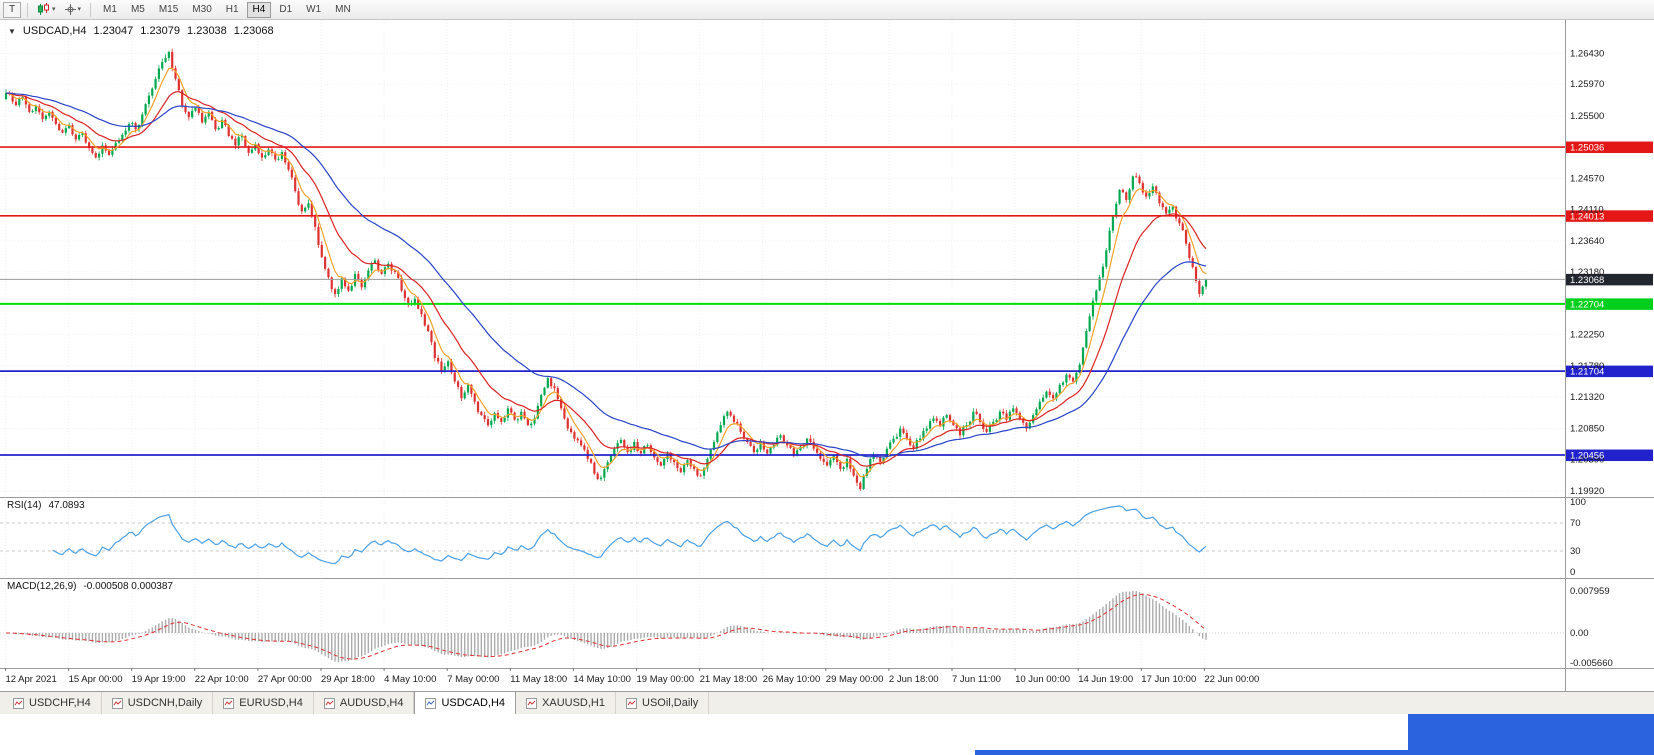 This screenshot has height=755, width=1654. I want to click on svg-text: 22 Jun 00:00, so click(1231, 679).